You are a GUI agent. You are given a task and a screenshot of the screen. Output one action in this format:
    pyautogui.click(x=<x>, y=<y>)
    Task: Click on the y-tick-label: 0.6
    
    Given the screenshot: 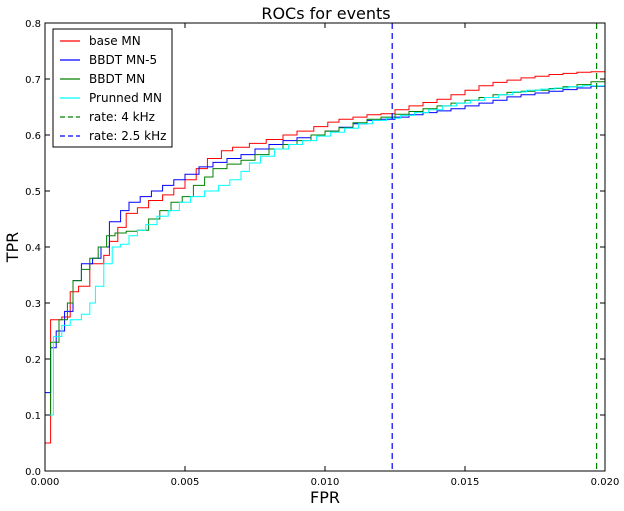 What is the action you would take?
    pyautogui.click(x=33, y=136)
    